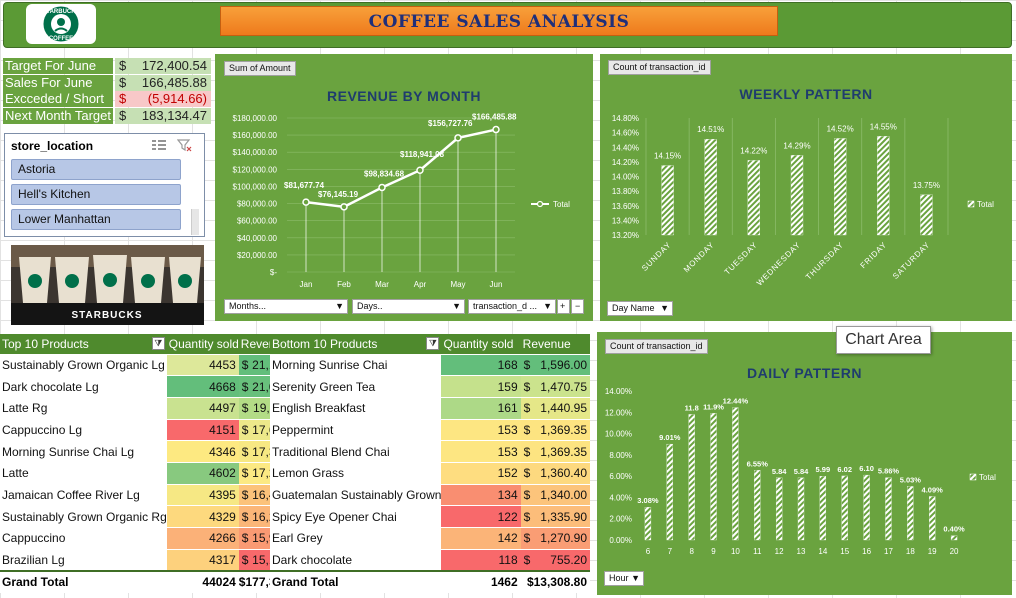 The width and height of the screenshot is (1016, 598). What do you see at coordinates (202, 451) in the screenshot?
I see `quantity-cell: 4346` at bounding box center [202, 451].